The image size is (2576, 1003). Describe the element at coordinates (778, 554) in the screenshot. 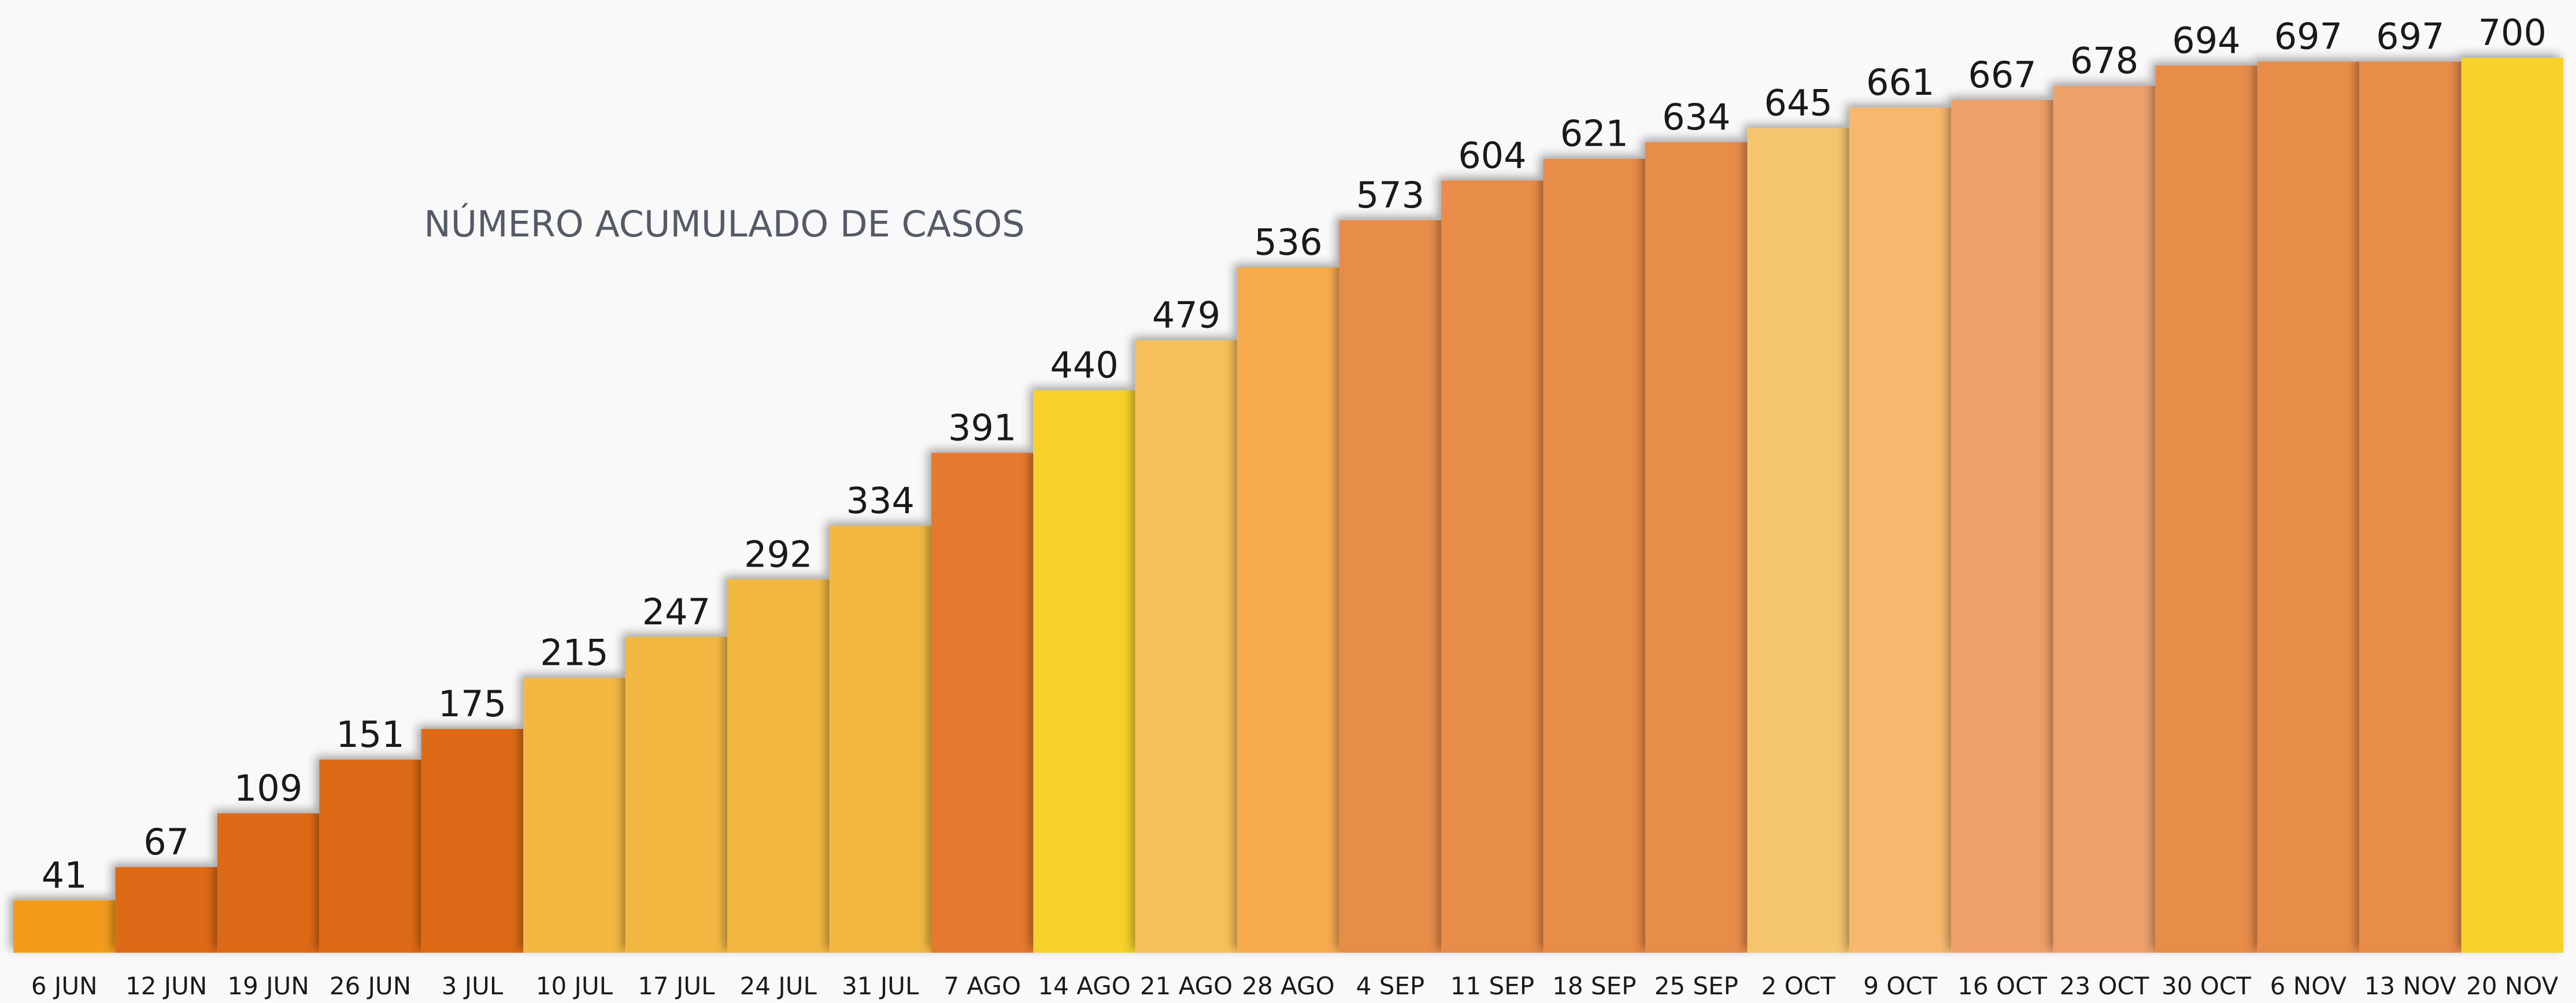

I see `data-label: 292` at that location.